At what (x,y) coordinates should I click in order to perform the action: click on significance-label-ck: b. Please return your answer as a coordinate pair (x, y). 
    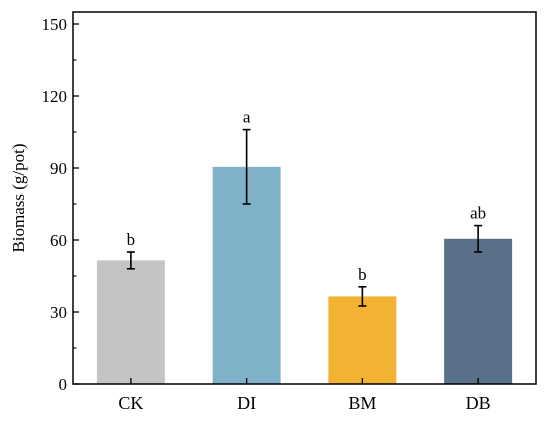
    Looking at the image, I should click on (131, 239).